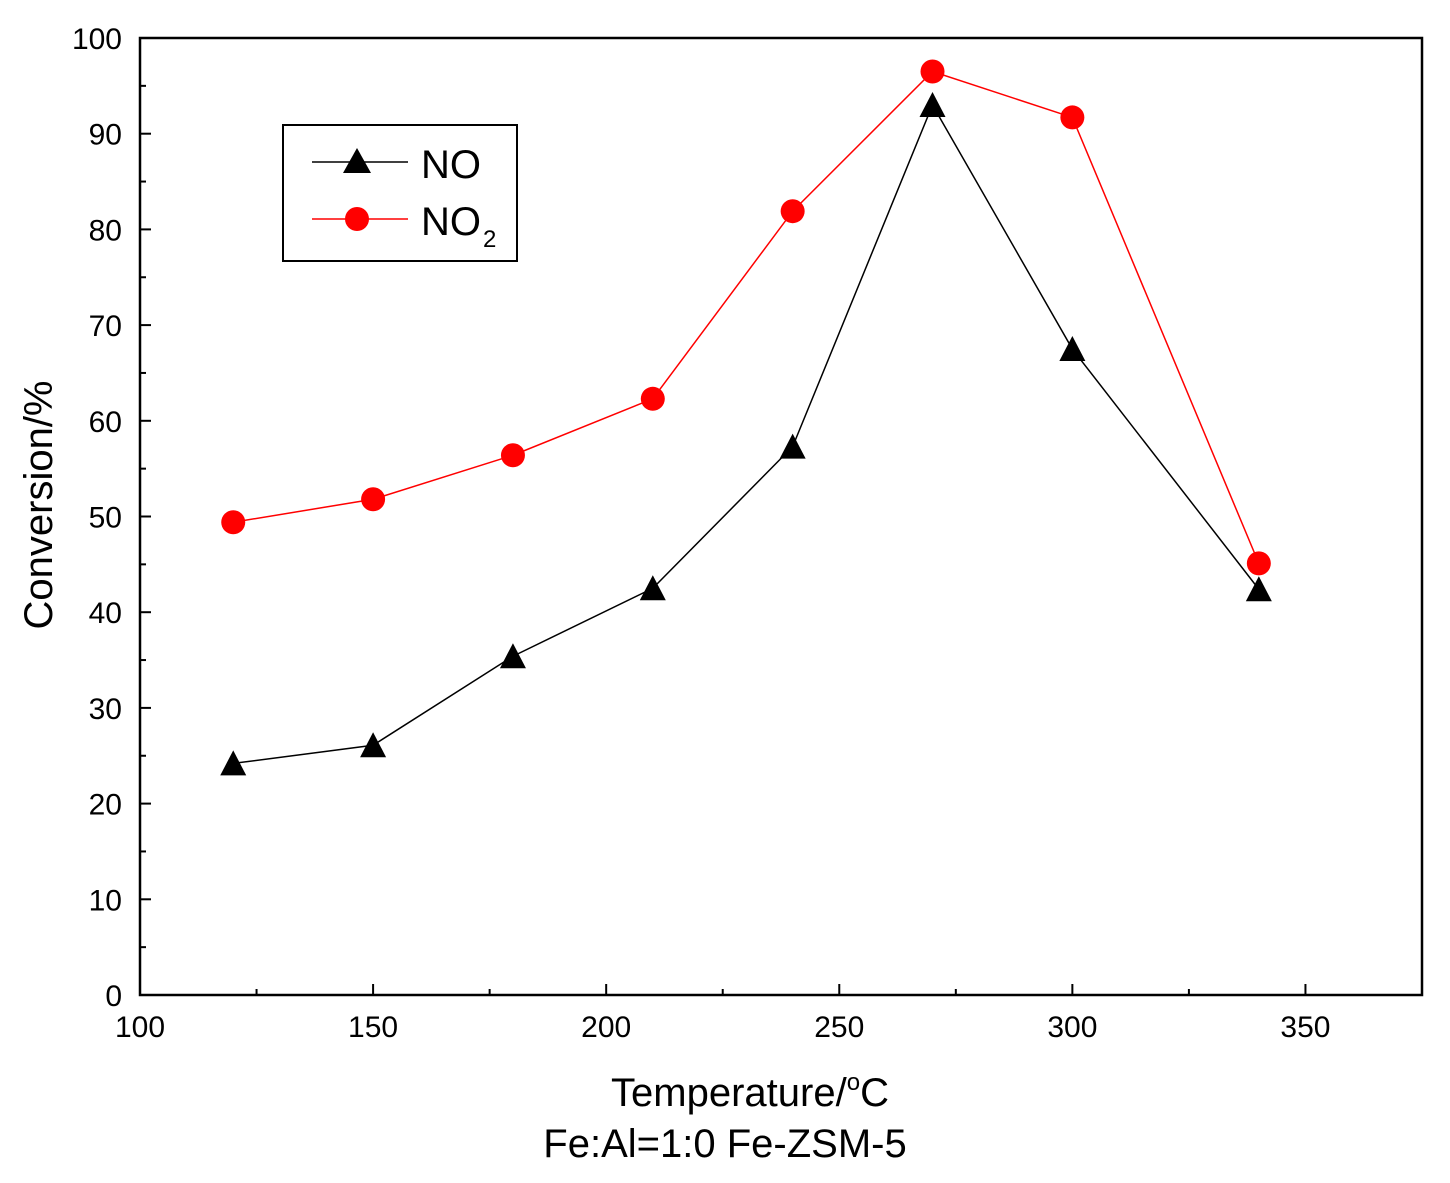 Image resolution: width=1450 pixels, height=1183 pixels. What do you see at coordinates (725, 1144) in the screenshot?
I see `chart-caption: Fe:Al=1:0 Fe-ZSM-5` at bounding box center [725, 1144].